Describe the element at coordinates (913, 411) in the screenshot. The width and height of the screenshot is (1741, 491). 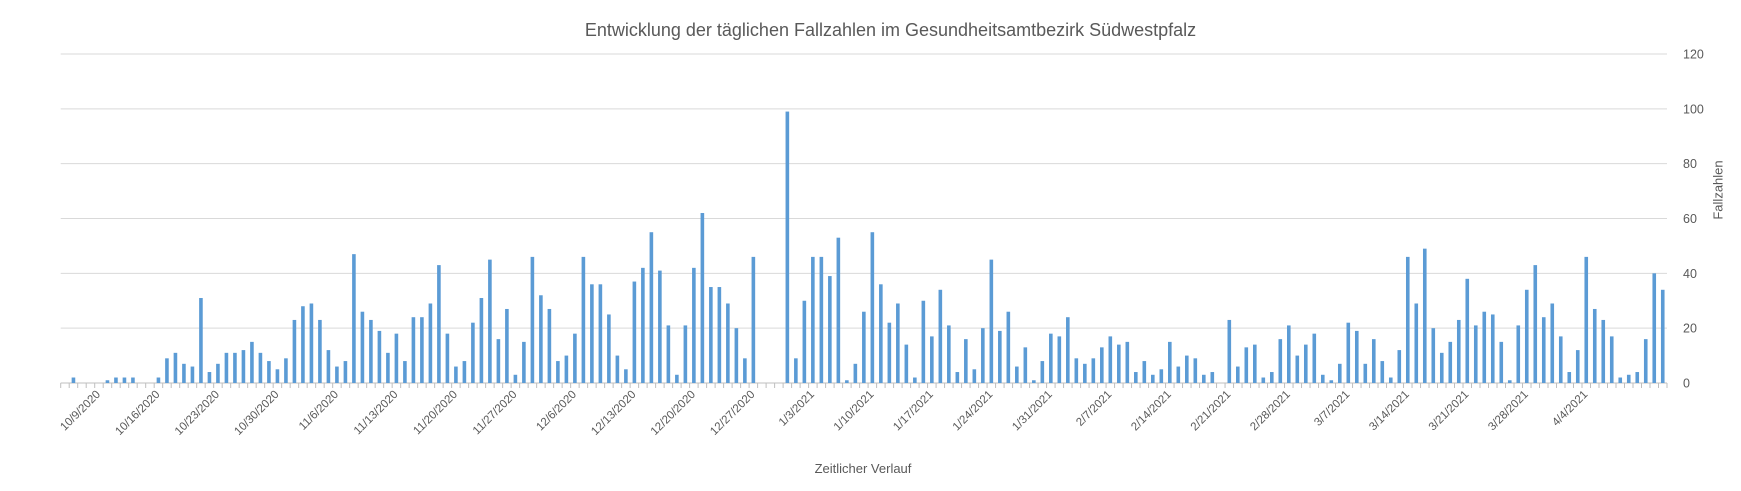
I see `x-tick-label: 1/17/2021` at that location.